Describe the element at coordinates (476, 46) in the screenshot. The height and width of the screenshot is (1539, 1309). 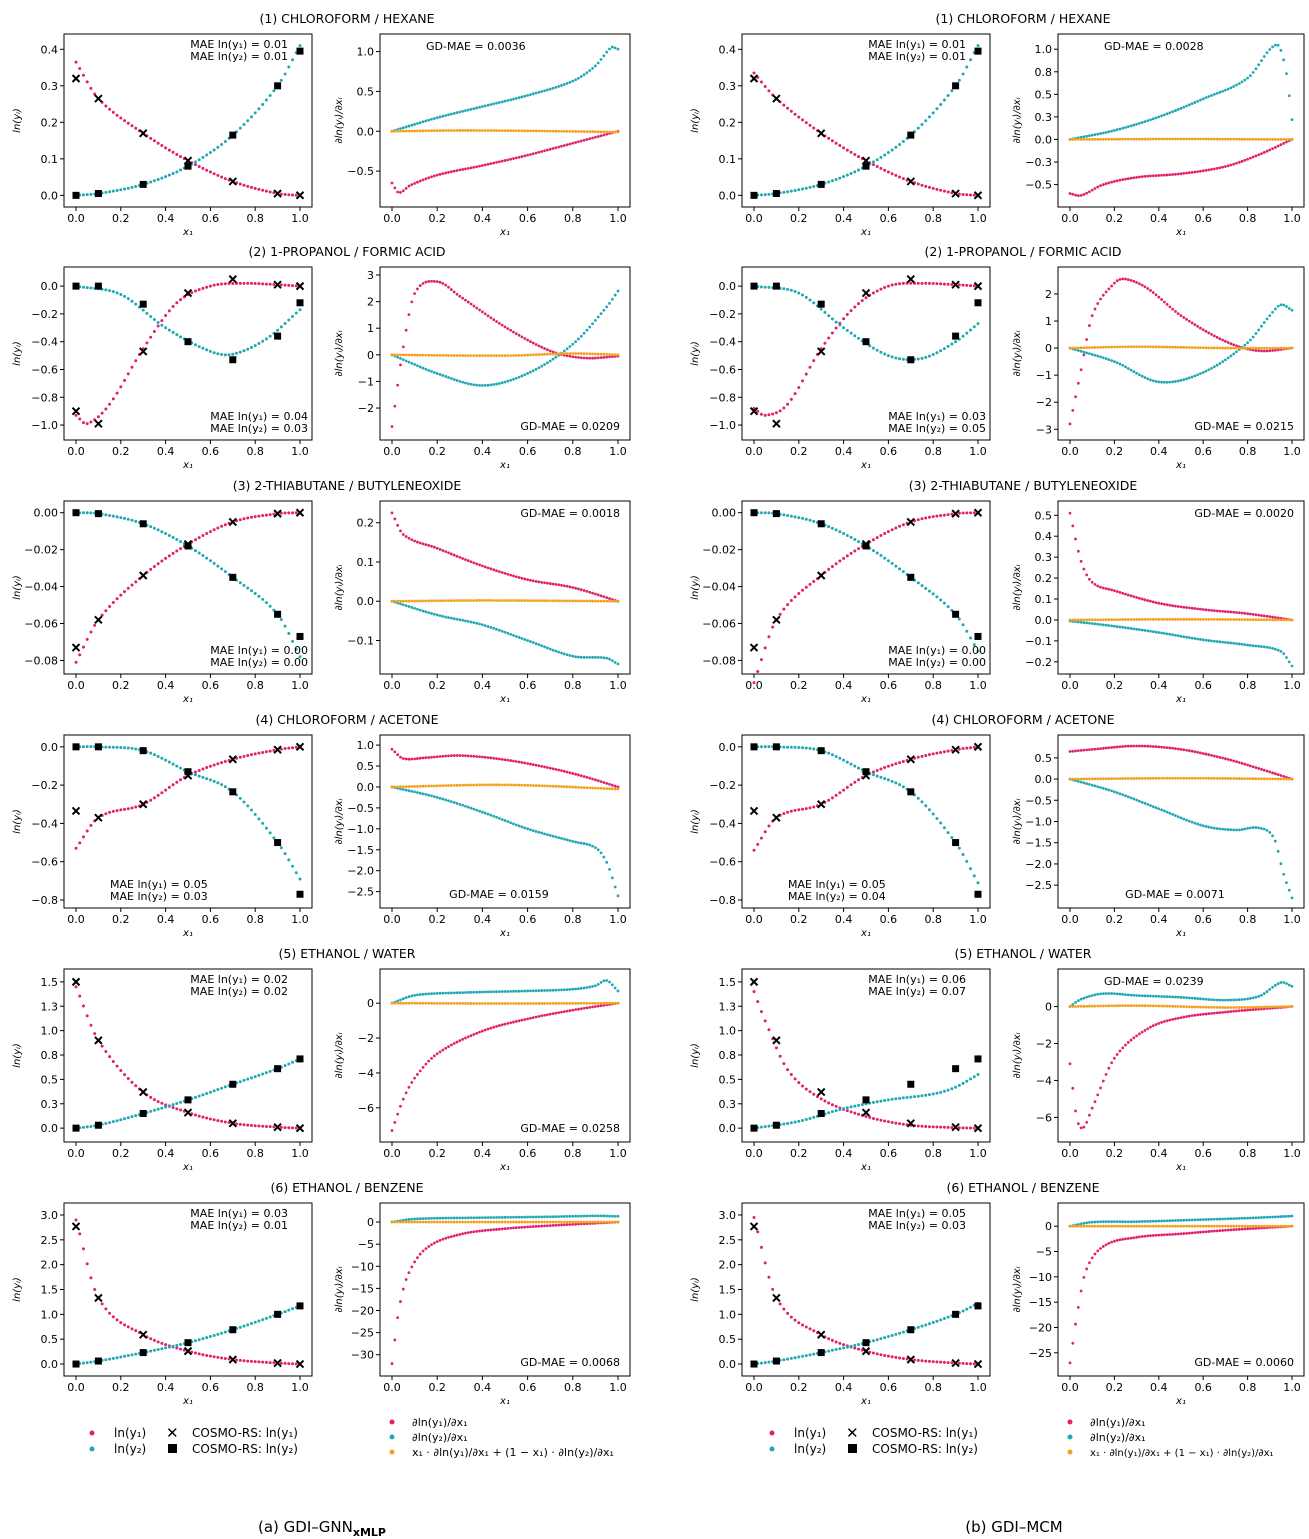
I see `gd-mae-label: GD-MAE = 0.0036` at that location.